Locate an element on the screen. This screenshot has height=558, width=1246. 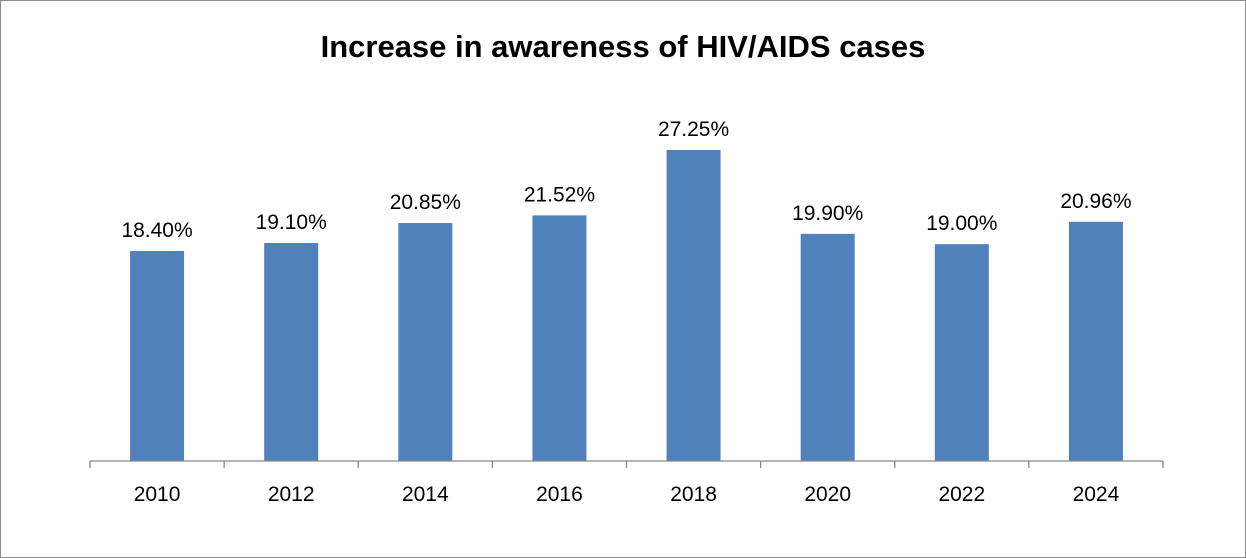
data-label-2012: 19.10% is located at coordinates (291, 222).